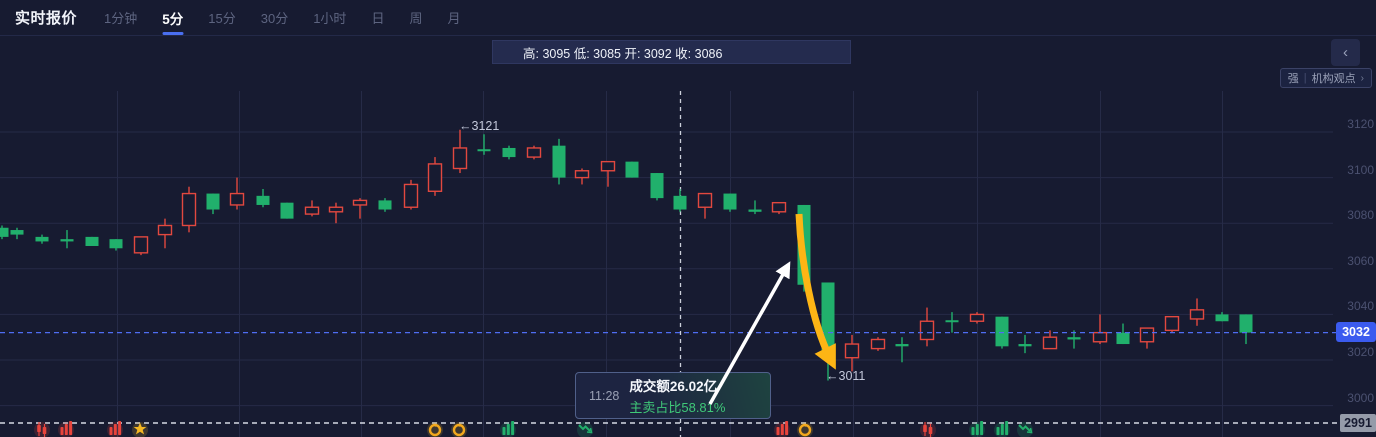 The image size is (1376, 437). Describe the element at coordinates (454, 18) in the screenshot. I see `tab-月: 月` at that location.